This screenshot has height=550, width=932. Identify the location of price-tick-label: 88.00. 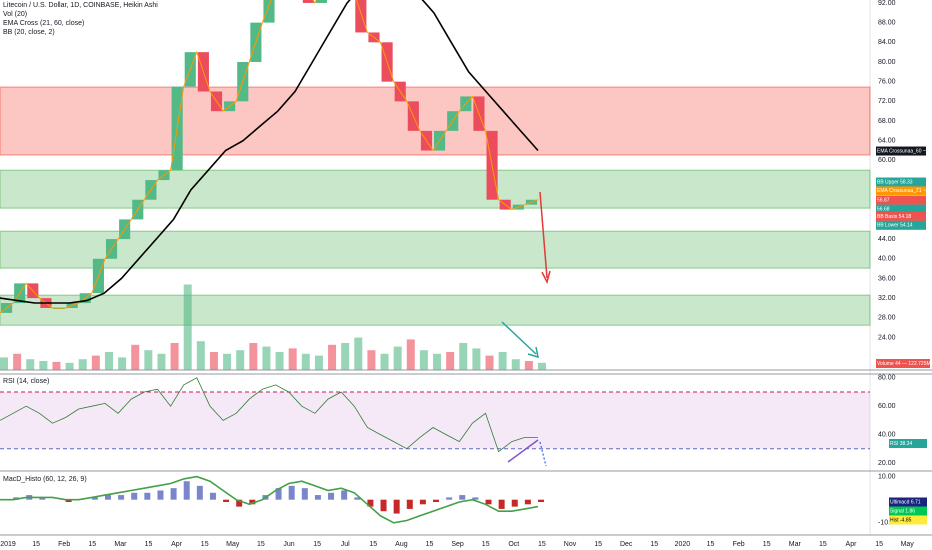
(887, 22).